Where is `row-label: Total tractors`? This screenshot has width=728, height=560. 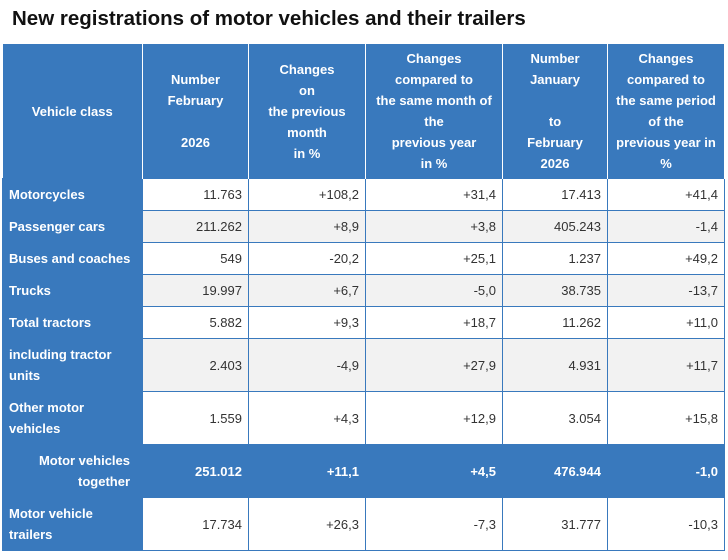 row-label: Total tractors is located at coordinates (72, 322).